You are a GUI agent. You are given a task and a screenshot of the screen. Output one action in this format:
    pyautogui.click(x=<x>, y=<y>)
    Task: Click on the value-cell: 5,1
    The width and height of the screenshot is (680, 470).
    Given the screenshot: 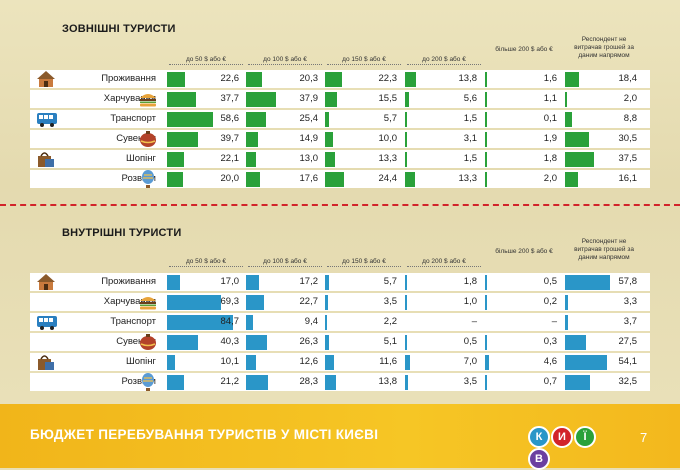 What is the action you would take?
    pyautogui.click(x=364, y=342)
    